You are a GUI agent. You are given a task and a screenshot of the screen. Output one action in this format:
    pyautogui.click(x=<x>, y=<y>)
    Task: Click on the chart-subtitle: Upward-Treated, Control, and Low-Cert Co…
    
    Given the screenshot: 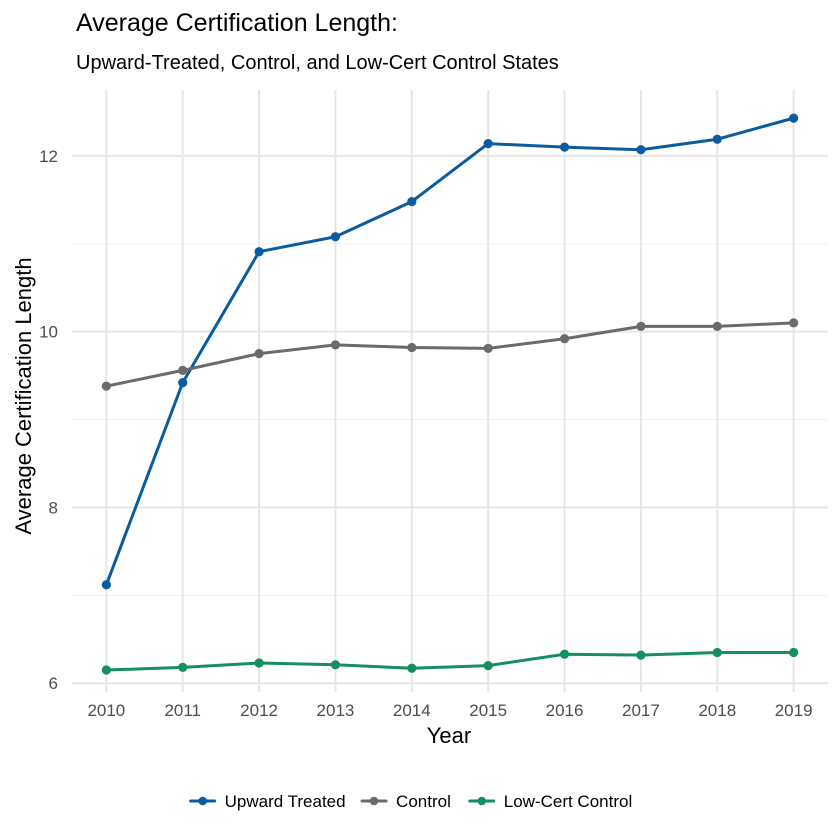 What is the action you would take?
    pyautogui.click(x=317, y=63)
    